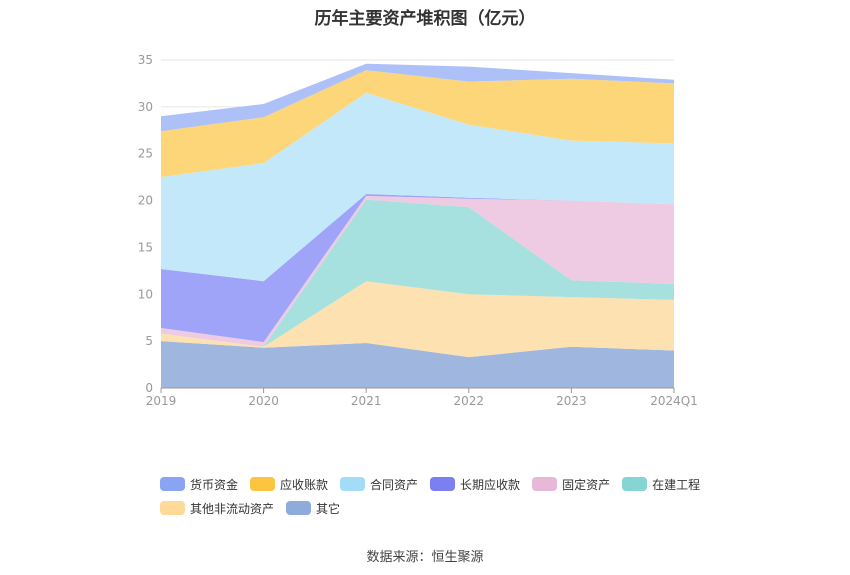 The image size is (850, 575). I want to click on y-tick-label: 15, so click(145, 247).